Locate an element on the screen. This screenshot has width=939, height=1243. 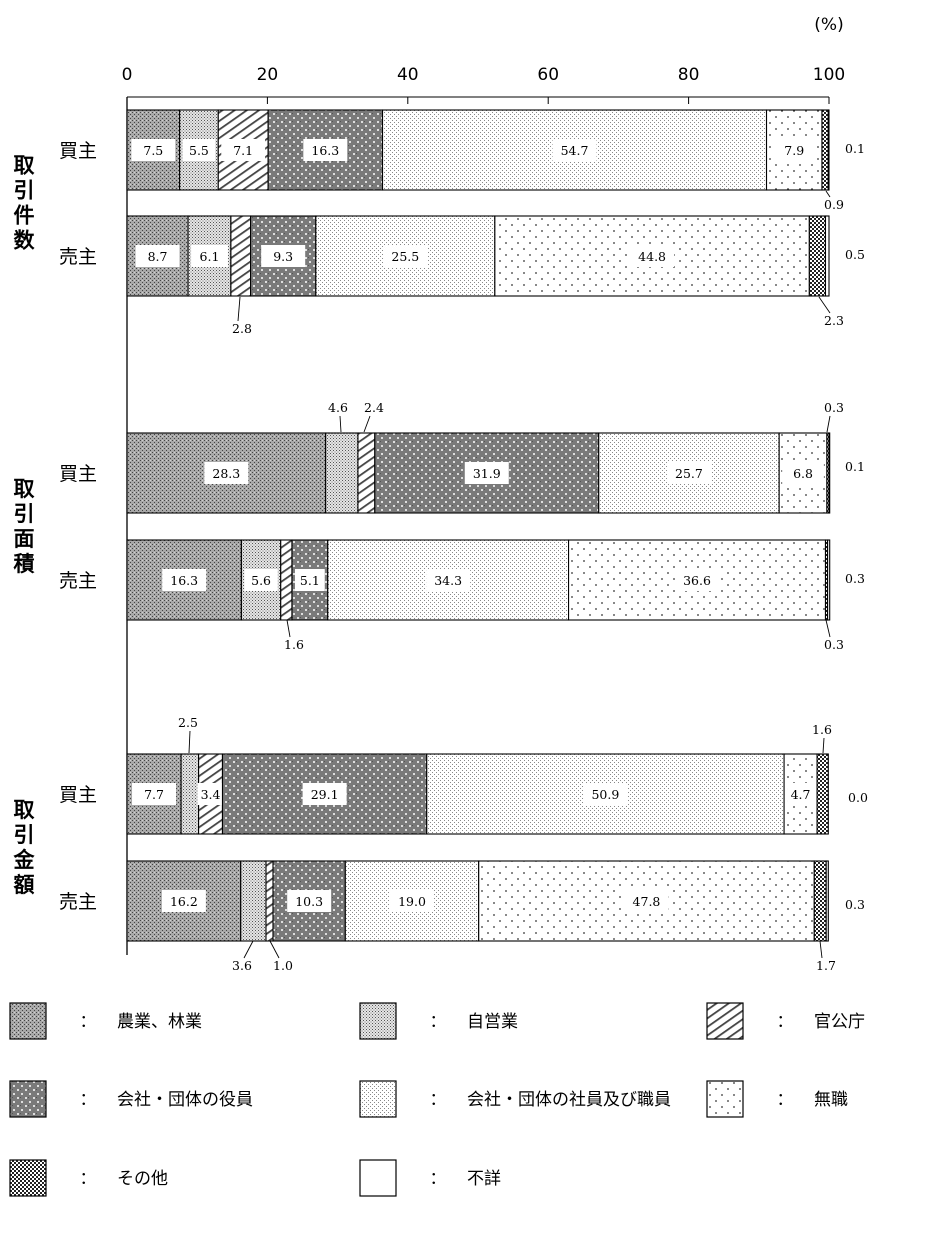
group-label-char: 件 is located at coordinates (24, 216).